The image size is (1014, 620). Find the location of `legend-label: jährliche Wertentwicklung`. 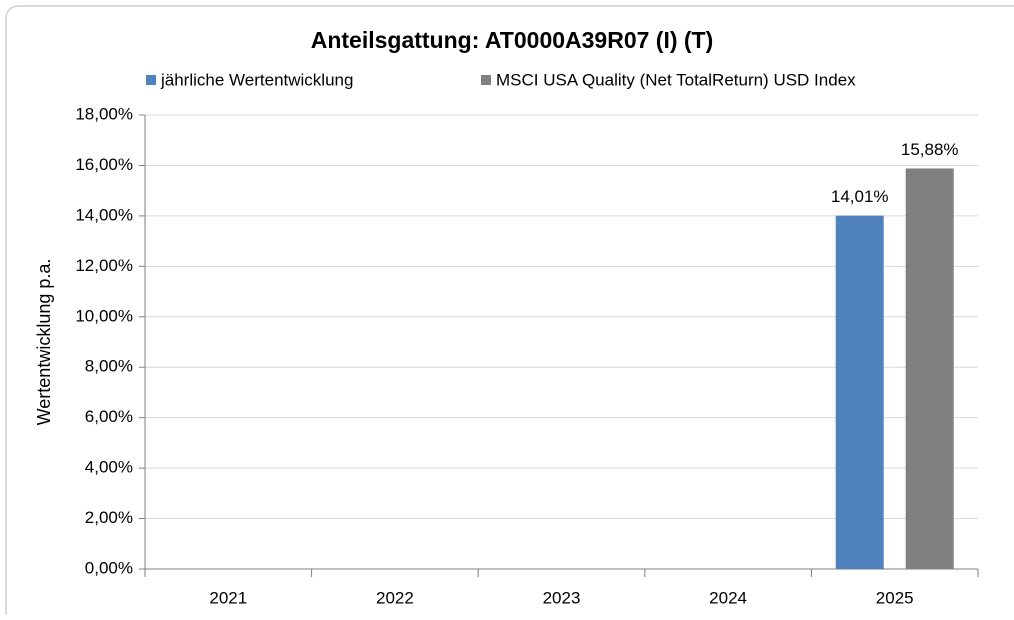

legend-label: jährliche Wertentwicklung is located at coordinates (256, 79).